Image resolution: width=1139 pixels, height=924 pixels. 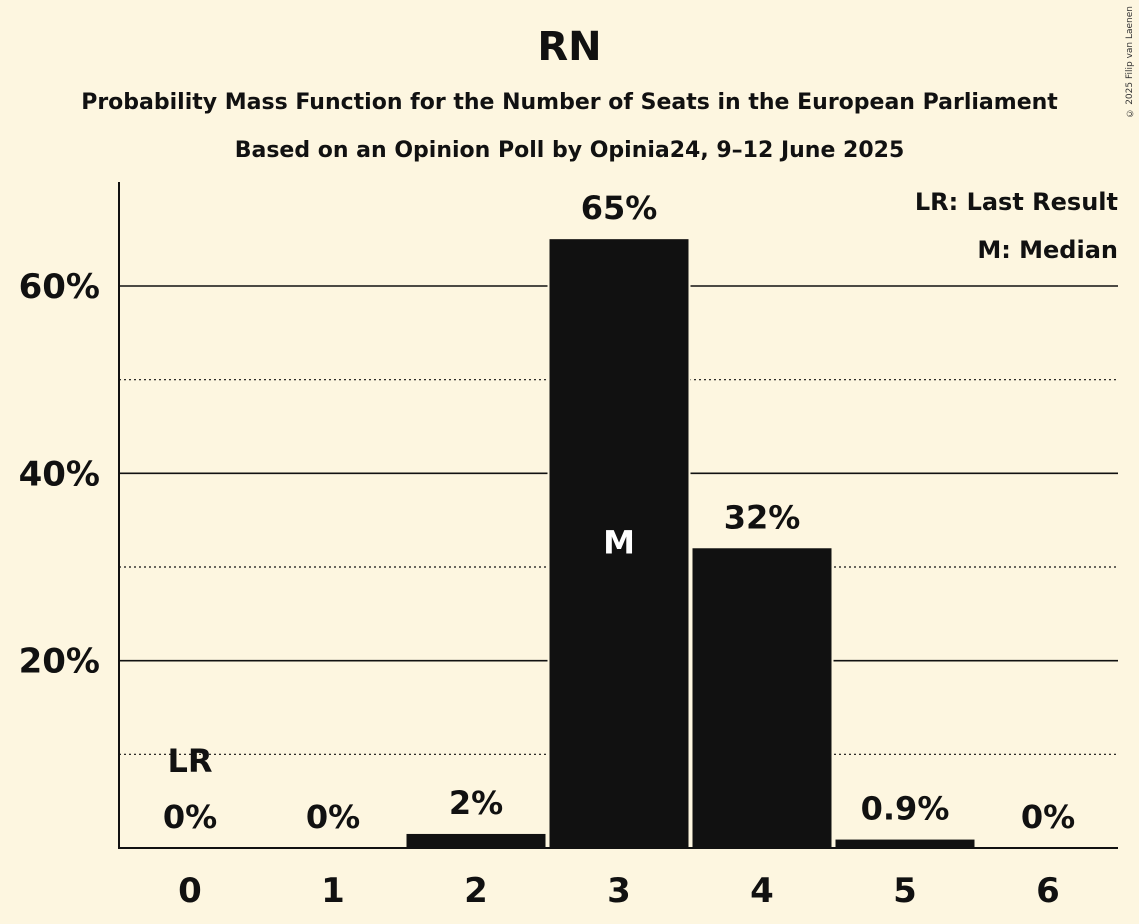 I want to click on chart-title: RN, so click(x=569, y=47).